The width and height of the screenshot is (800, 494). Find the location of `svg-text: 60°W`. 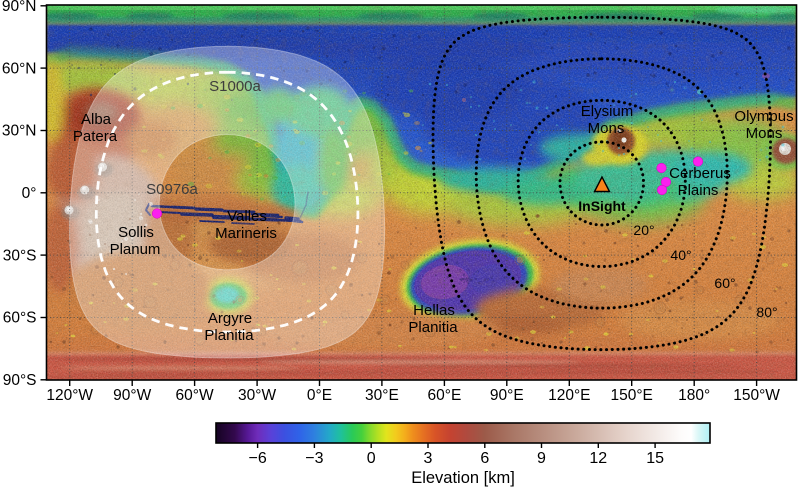

svg-text: 60°W is located at coordinates (195, 395).